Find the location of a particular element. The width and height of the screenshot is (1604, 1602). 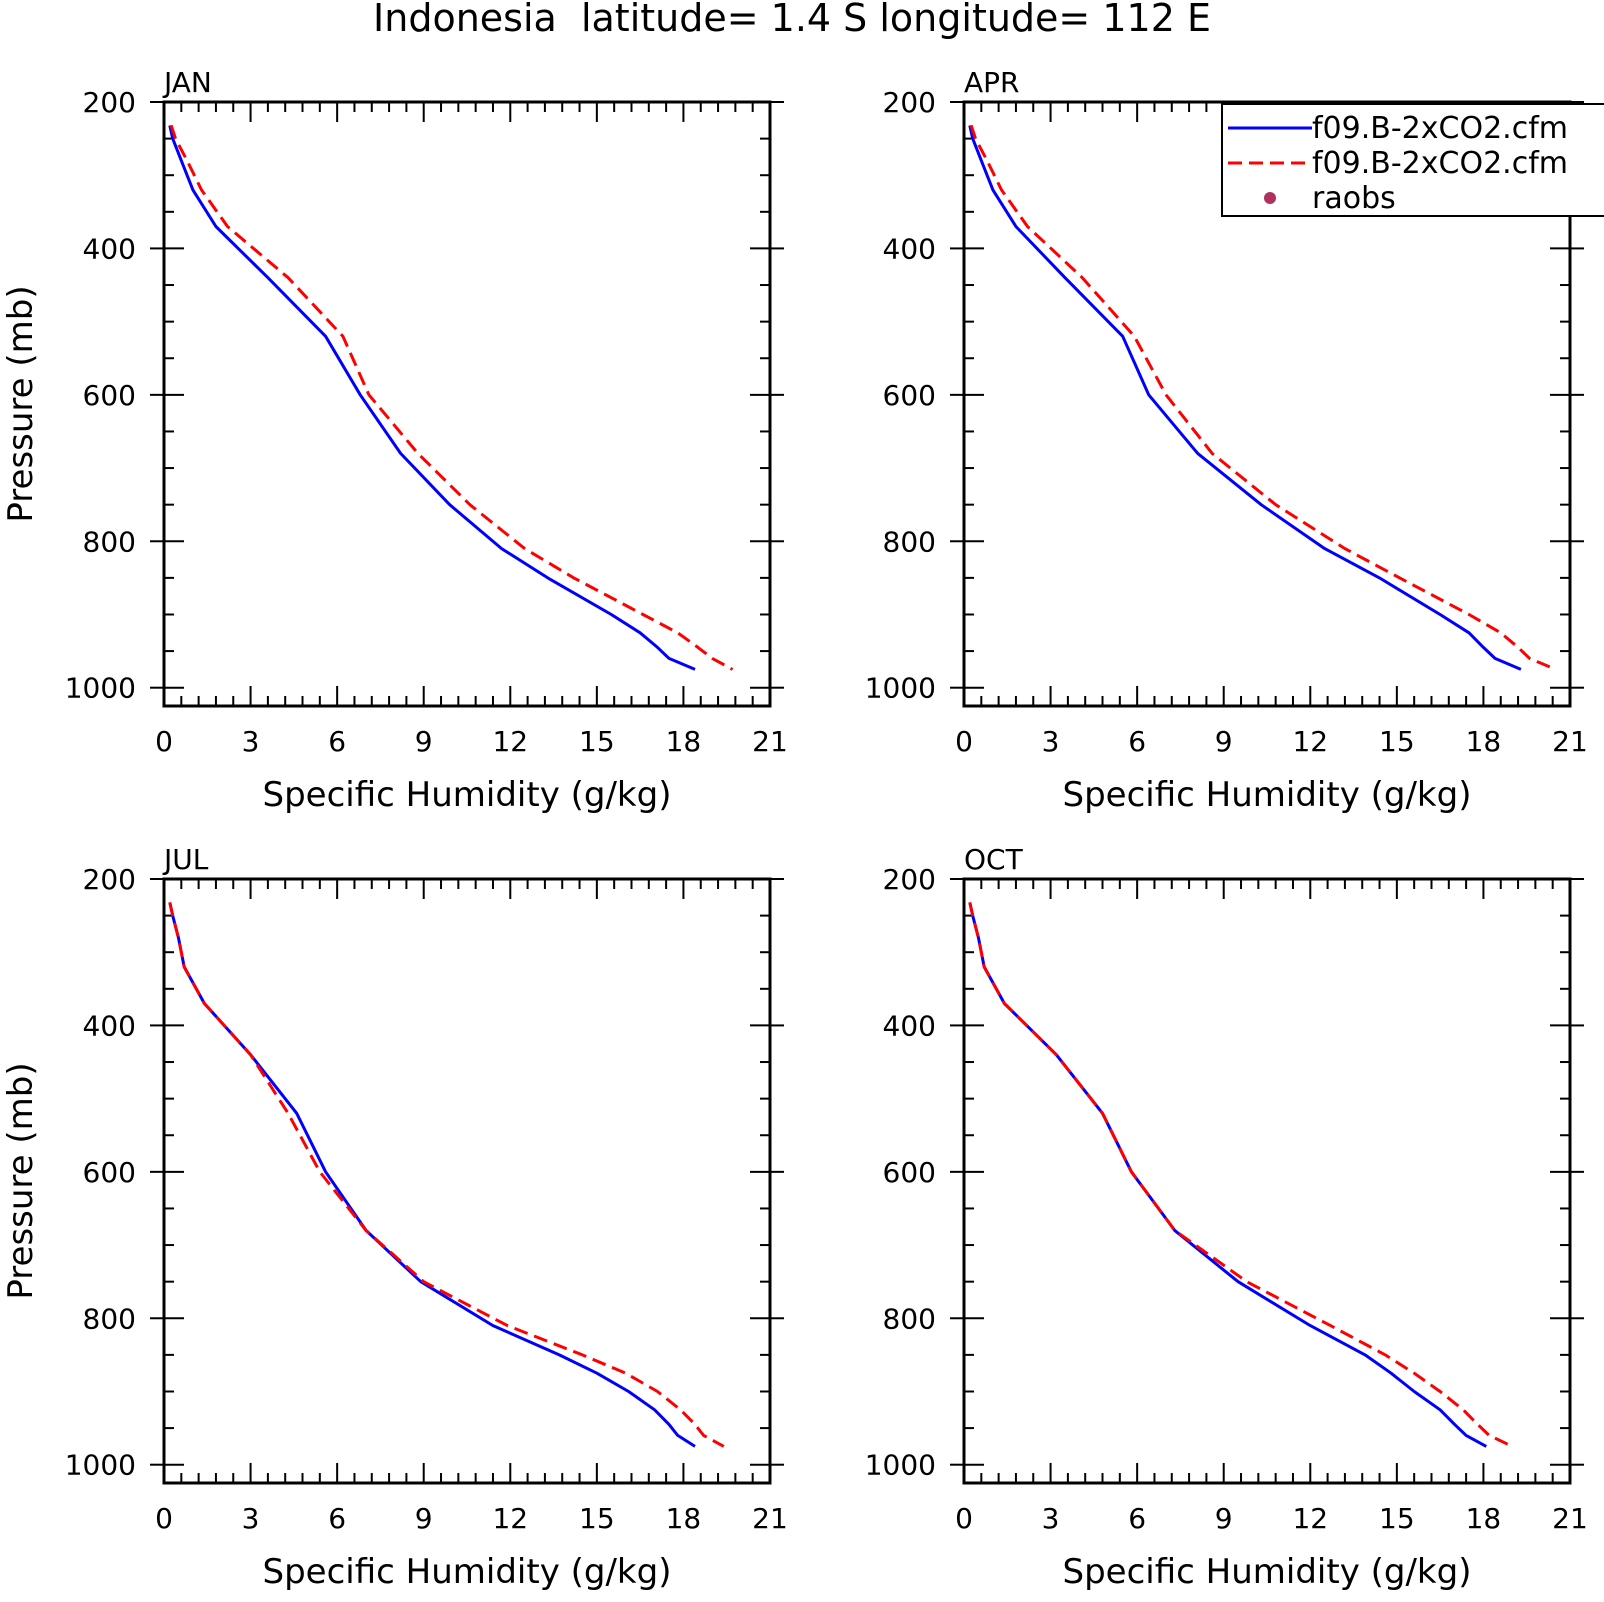

panel-title: JUL is located at coordinates (185, 859).